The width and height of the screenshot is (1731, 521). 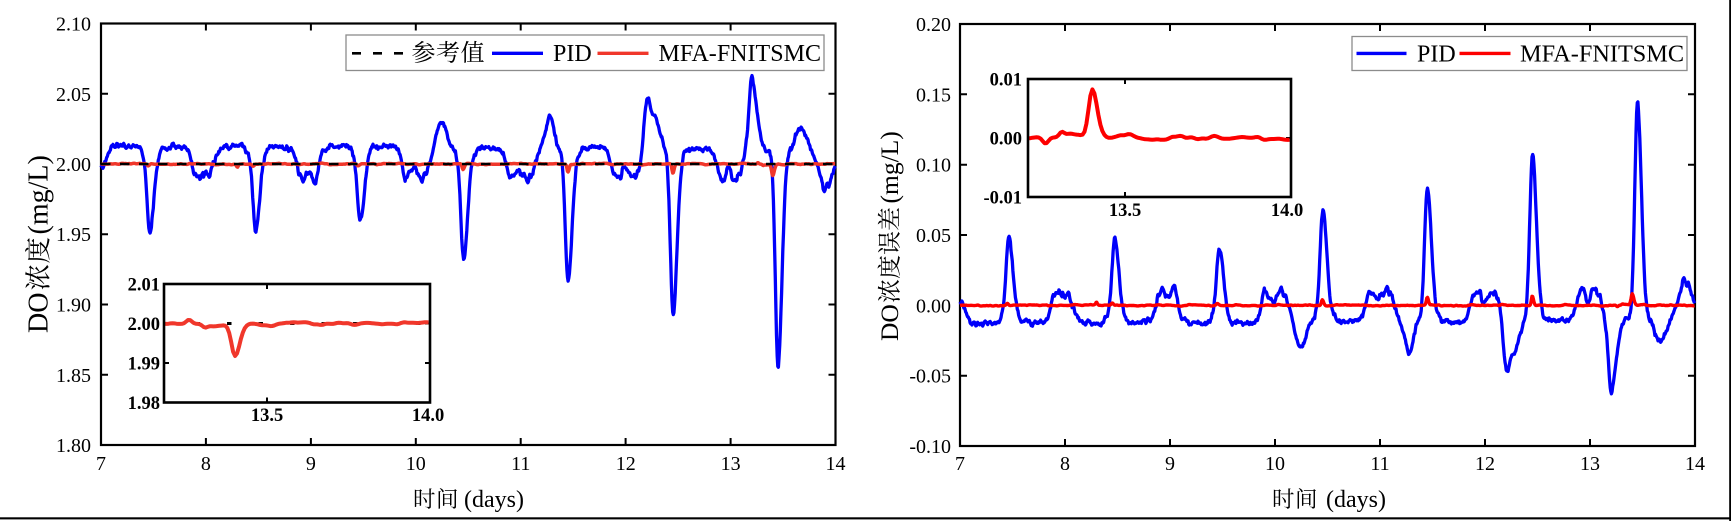 I want to click on svg-text: 1.95, so click(x=73, y=235).